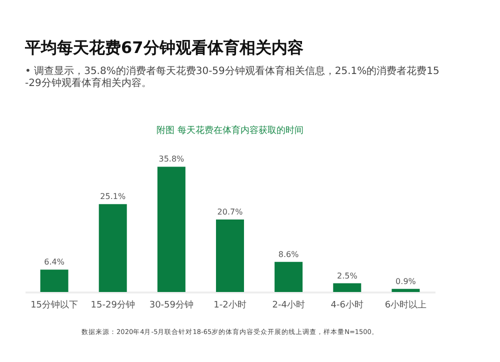  What do you see at coordinates (232, 77) in the screenshot?
I see `chart-subtitle: • 调查显示，35.8%的消费者每天花费30-59分钟观看体育相关信息，25.1%的消费者花费15-29分钟观看体育相关内容。` at bounding box center [232, 77].